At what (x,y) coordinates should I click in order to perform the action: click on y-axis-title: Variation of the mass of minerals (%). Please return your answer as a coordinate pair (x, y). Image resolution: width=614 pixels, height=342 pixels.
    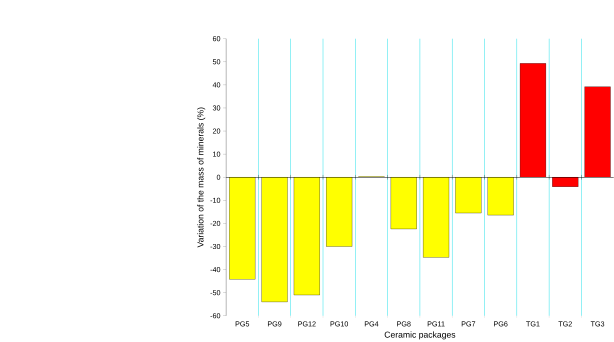
    Looking at the image, I should click on (201, 178).